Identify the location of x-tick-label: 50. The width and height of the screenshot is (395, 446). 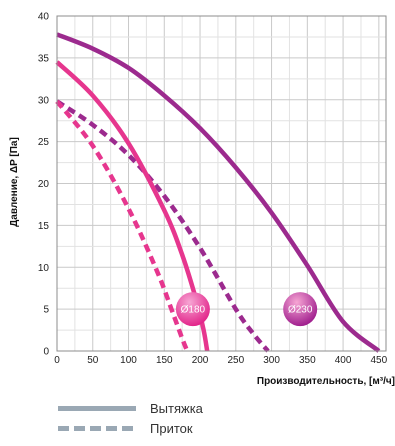
(93, 360).